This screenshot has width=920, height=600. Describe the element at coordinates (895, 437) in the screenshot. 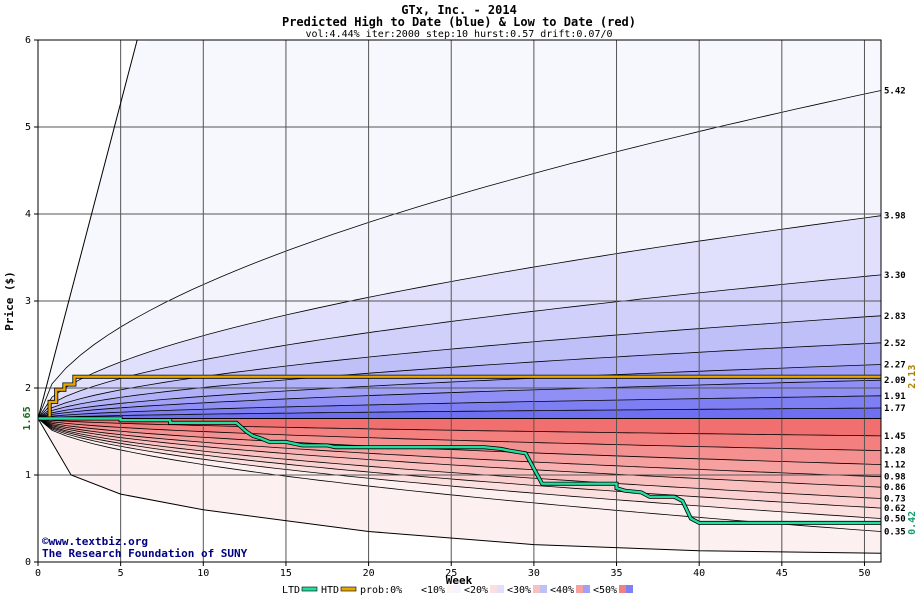

I see `low-band-end-label: 1.45` at that location.